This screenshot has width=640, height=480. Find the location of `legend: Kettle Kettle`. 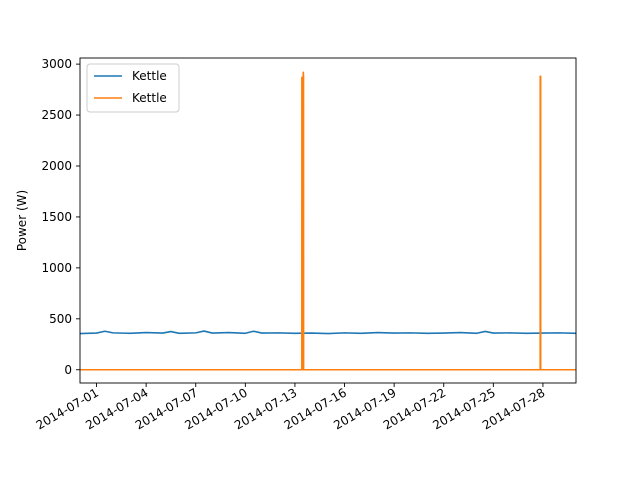

legend: Kettle Kettle is located at coordinates (133, 88).